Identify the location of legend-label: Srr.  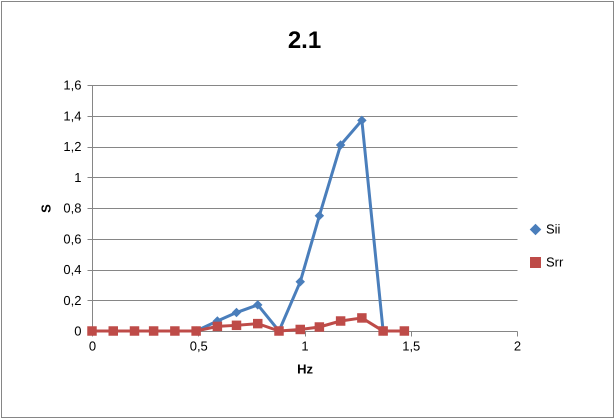
(555, 262).